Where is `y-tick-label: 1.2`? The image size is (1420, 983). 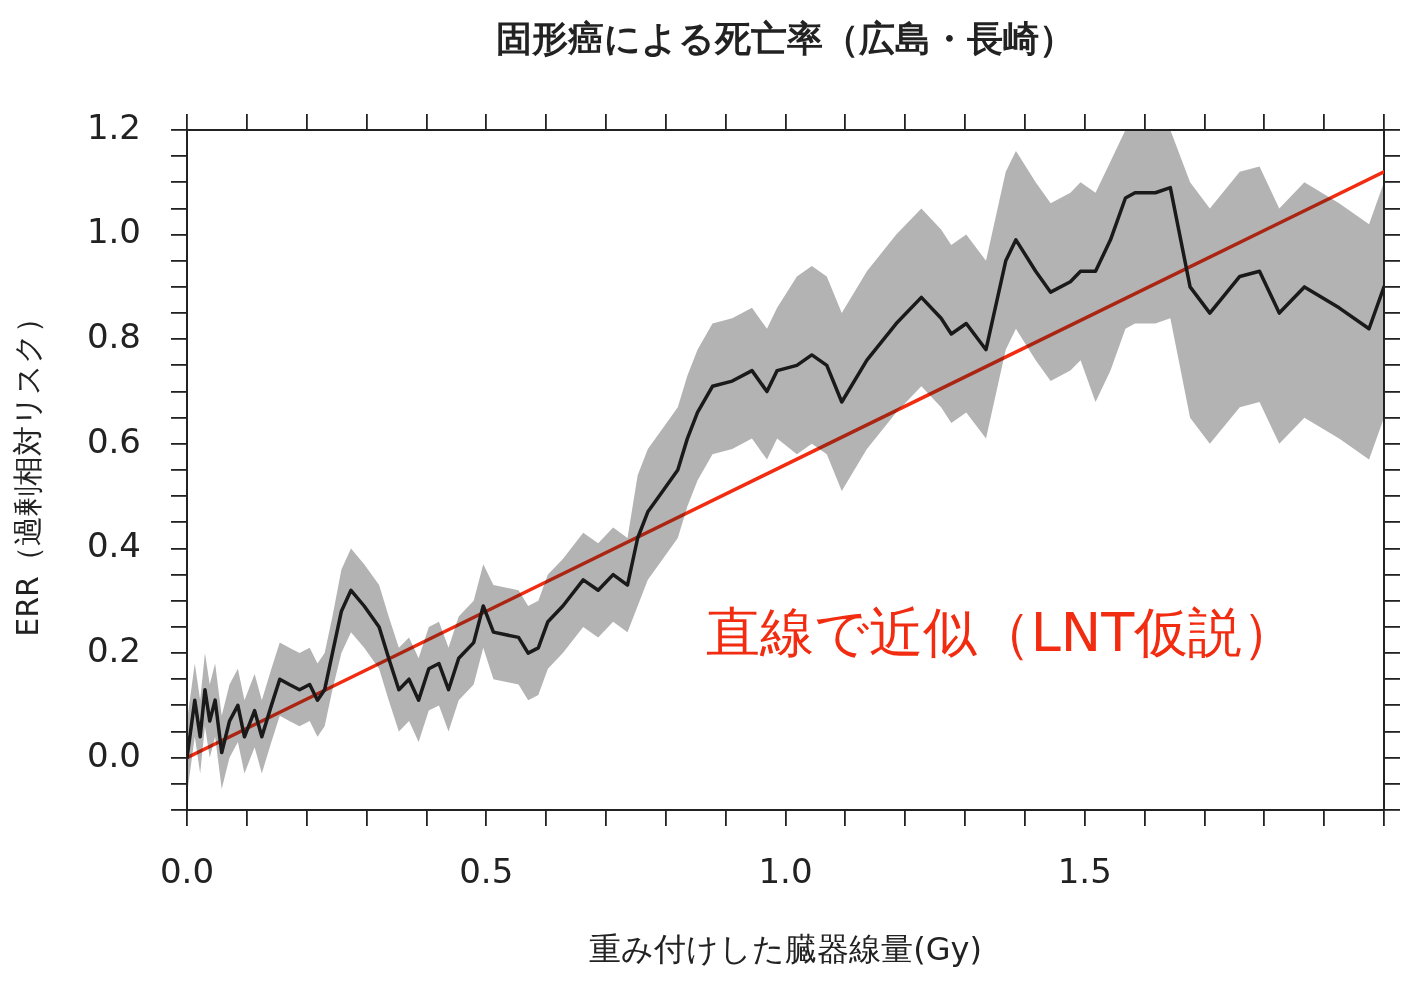
y-tick-label: 1.2 is located at coordinates (113, 126).